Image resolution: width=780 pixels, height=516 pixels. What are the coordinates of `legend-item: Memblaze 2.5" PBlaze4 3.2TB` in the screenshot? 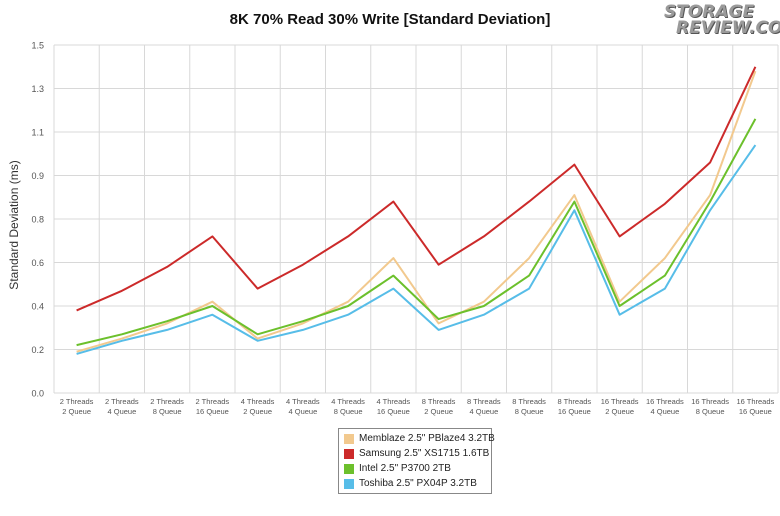 It's located at (419, 438).